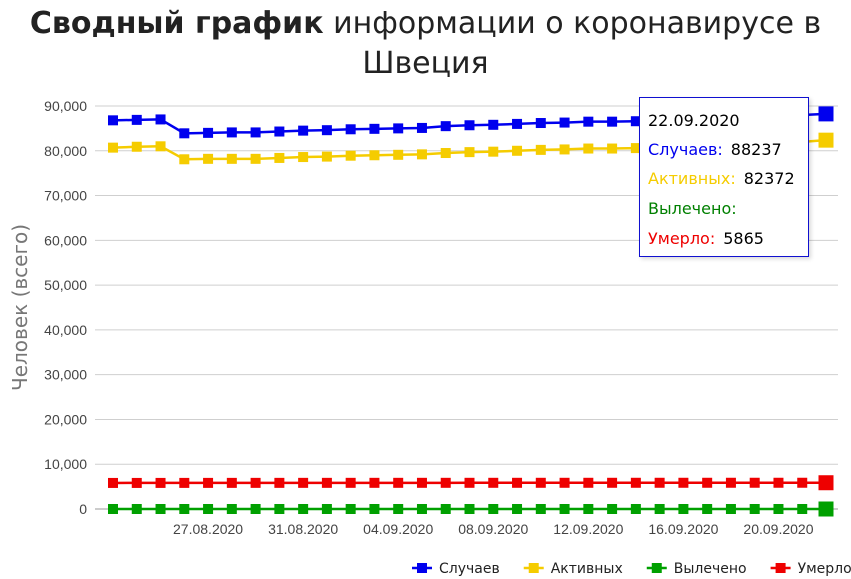 Image resolution: width=851 pixels, height=579 pixels. What do you see at coordinates (20, 307) in the screenshot?
I see `y-axis-title: Человек (всего)` at bounding box center [20, 307].